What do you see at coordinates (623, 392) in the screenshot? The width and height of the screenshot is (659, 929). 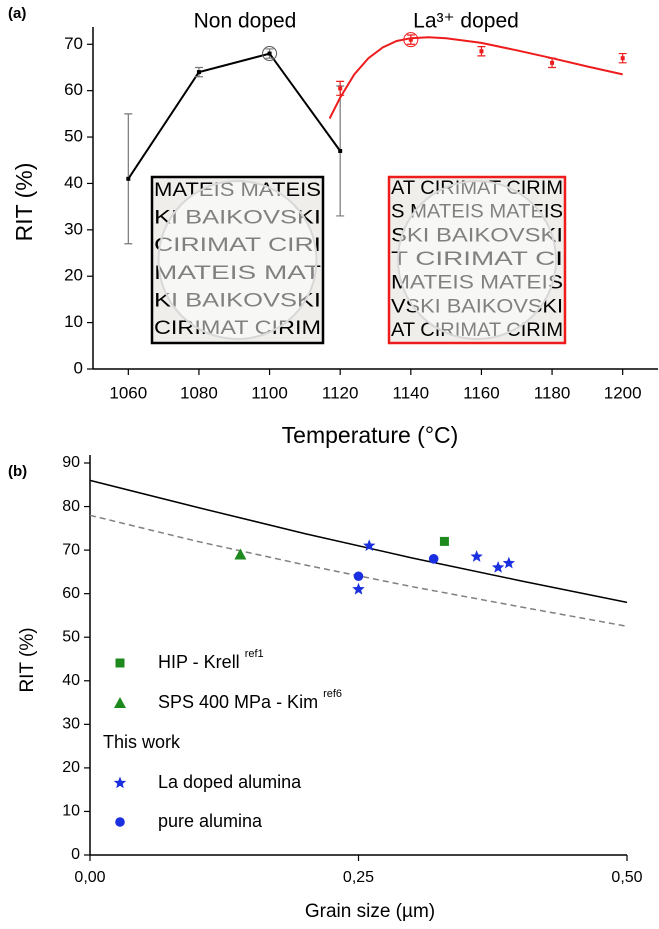 I see `x-tick-label: 1200` at bounding box center [623, 392].